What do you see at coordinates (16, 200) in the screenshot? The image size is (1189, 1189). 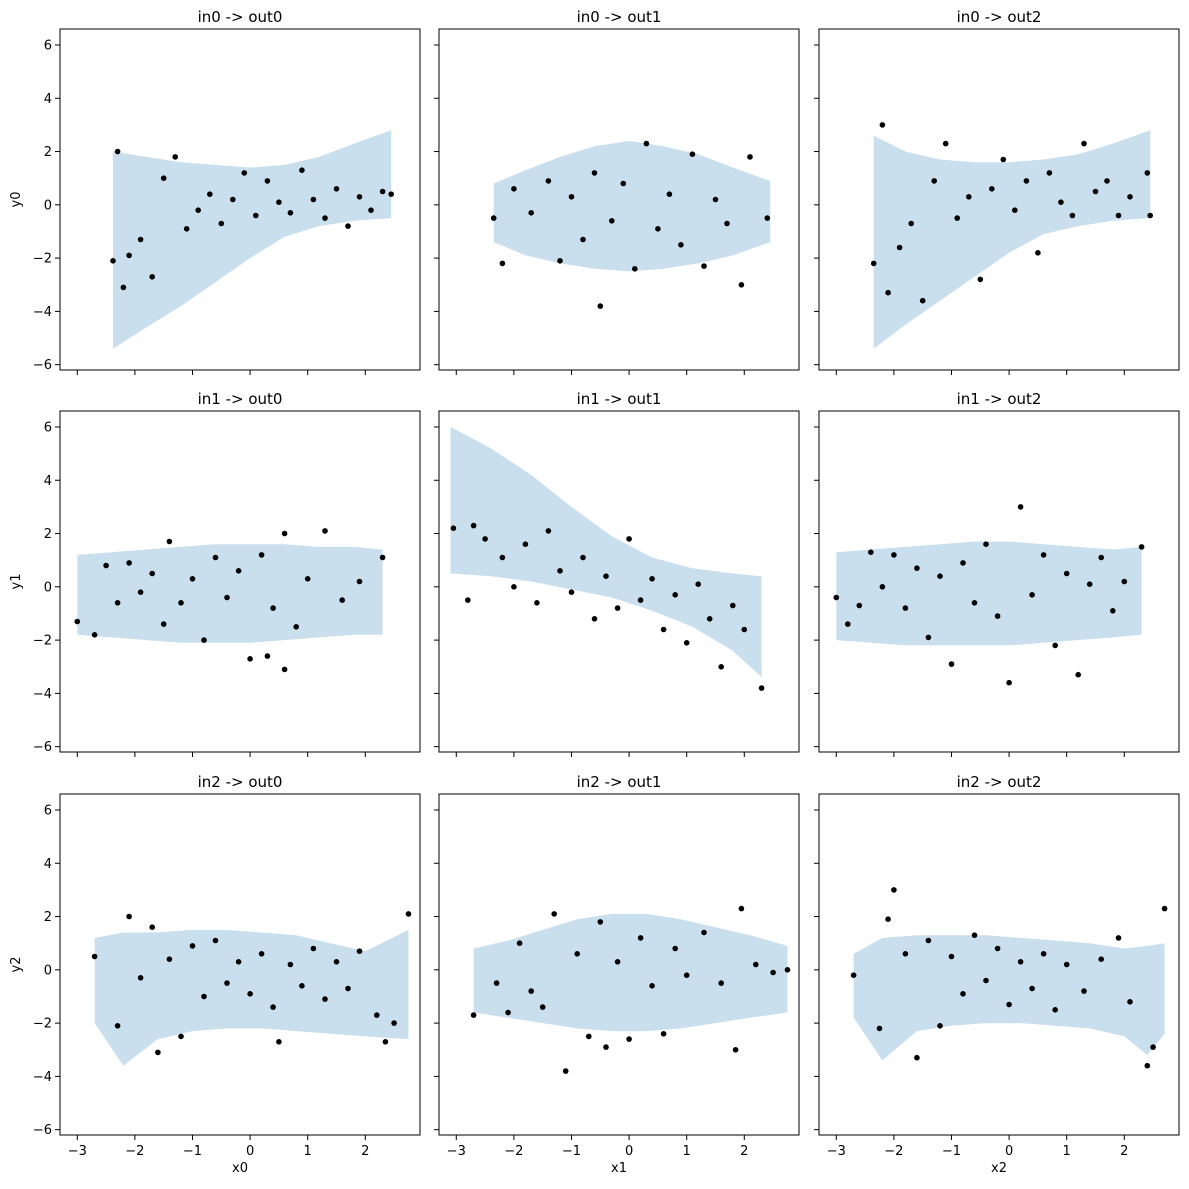 I see `y-axis-label: y0` at bounding box center [16, 200].